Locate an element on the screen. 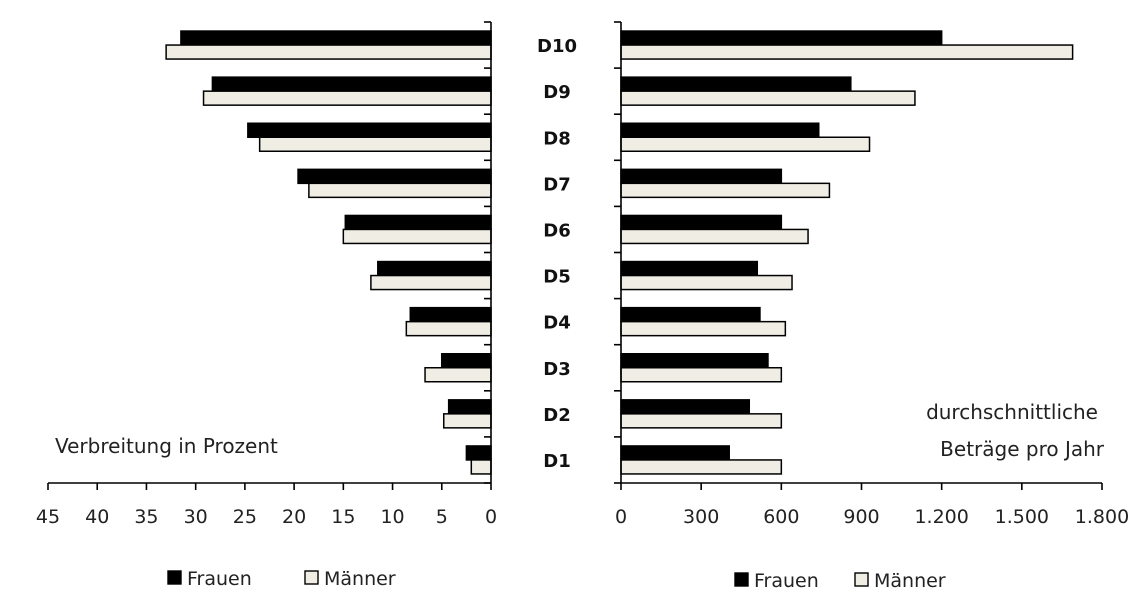  right-tick-label: 0 is located at coordinates (621, 517).